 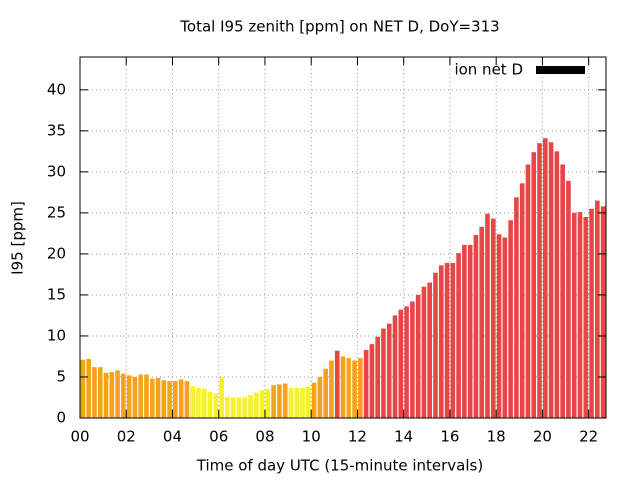 I want to click on x-tick-label: 02, so click(x=126, y=437).